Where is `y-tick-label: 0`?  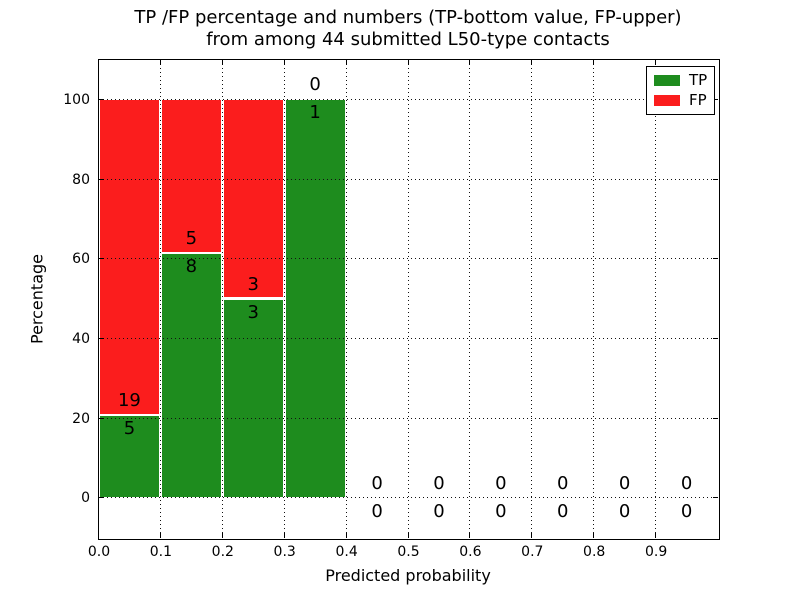 y-tick-label: 0 is located at coordinates (85, 498).